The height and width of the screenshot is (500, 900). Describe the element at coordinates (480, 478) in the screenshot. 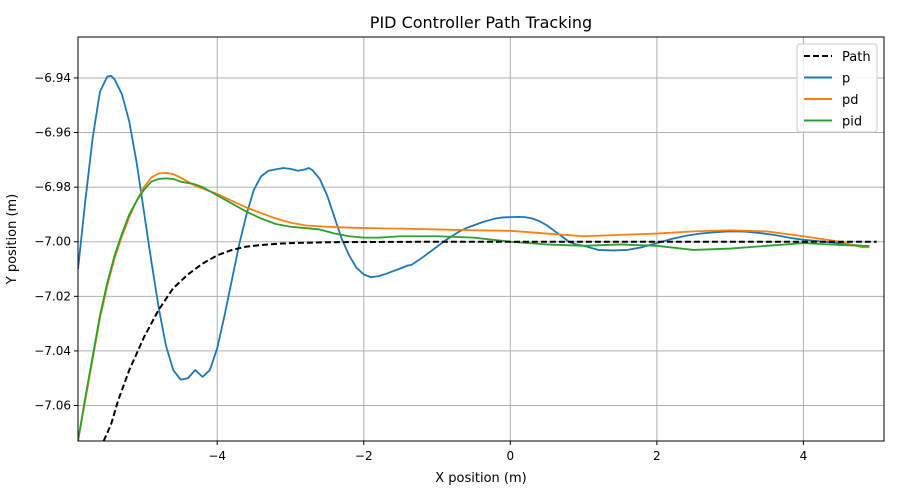

I see `x-axis-label: X position (m)` at that location.